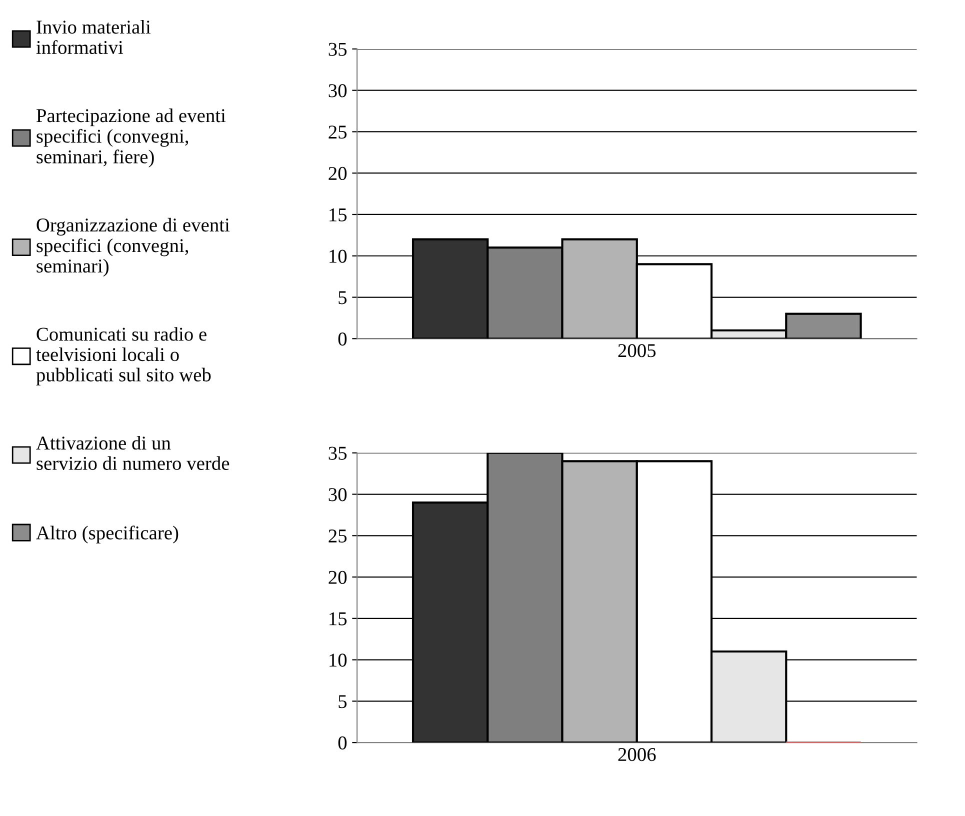 Image resolution: width=965 pixels, height=816 pixels. Describe the element at coordinates (93, 37) in the screenshot. I see `legend-label: Invio materiali informativi` at that location.